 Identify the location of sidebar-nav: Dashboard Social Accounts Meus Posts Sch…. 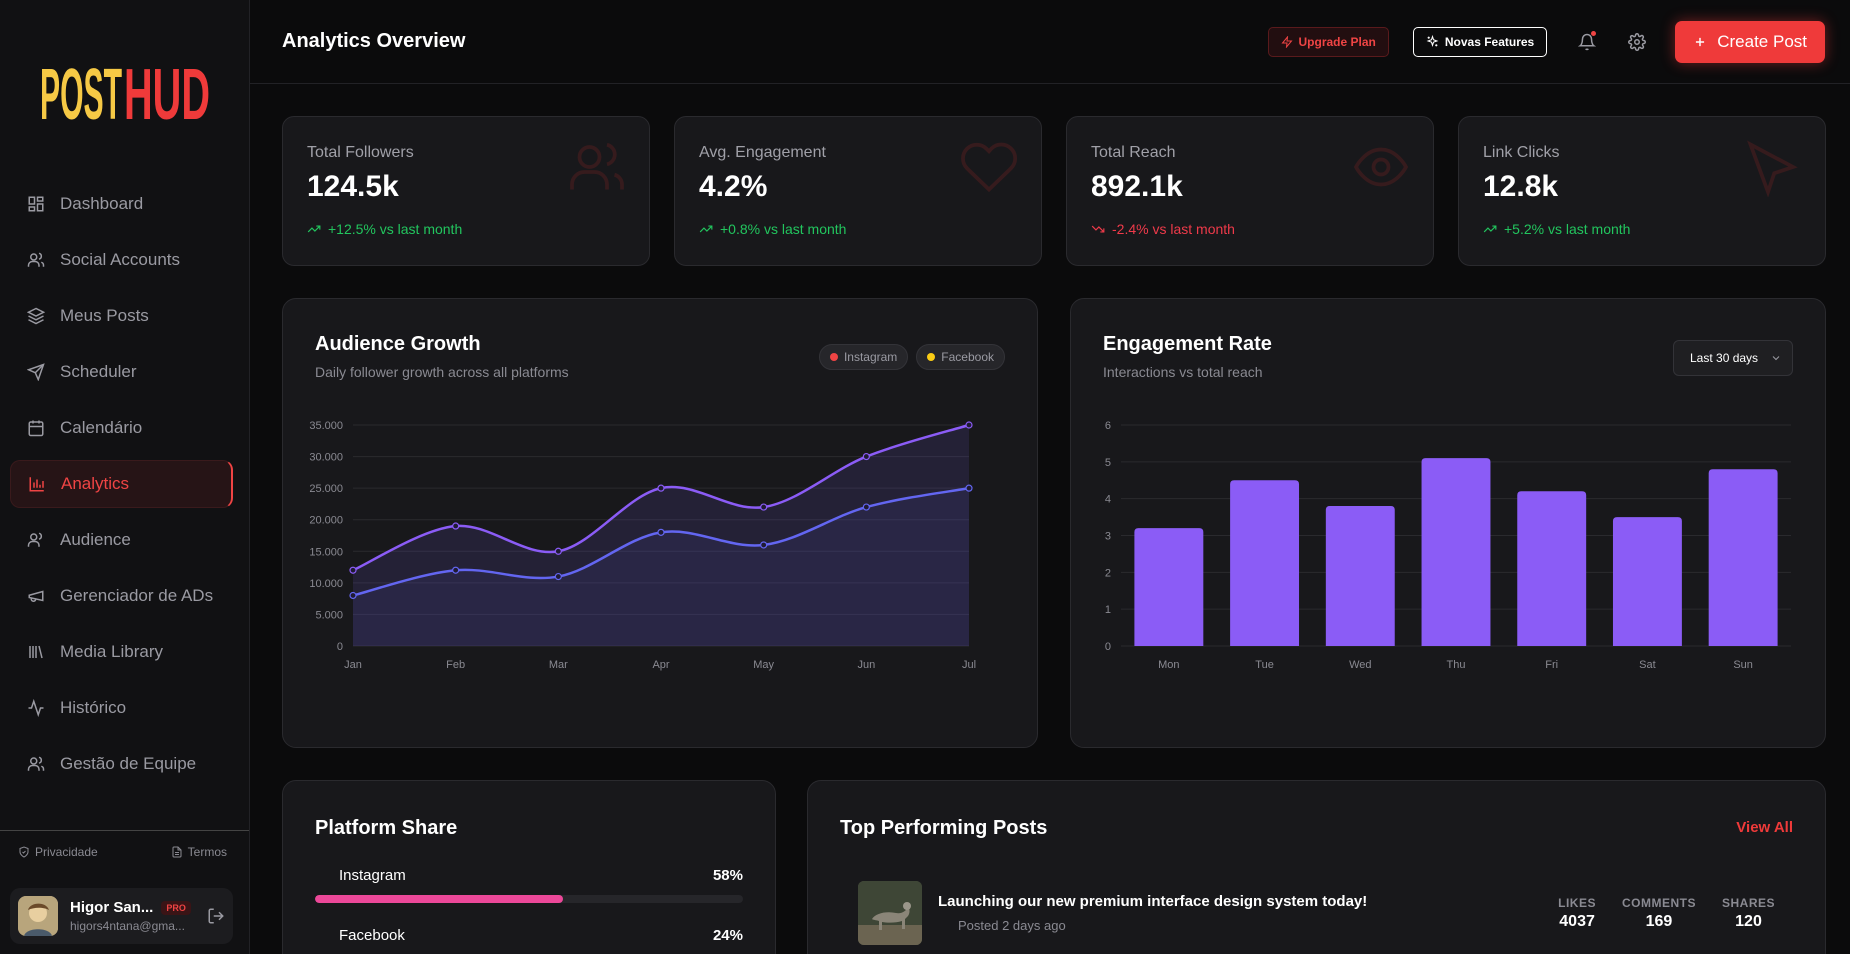
(121, 488).